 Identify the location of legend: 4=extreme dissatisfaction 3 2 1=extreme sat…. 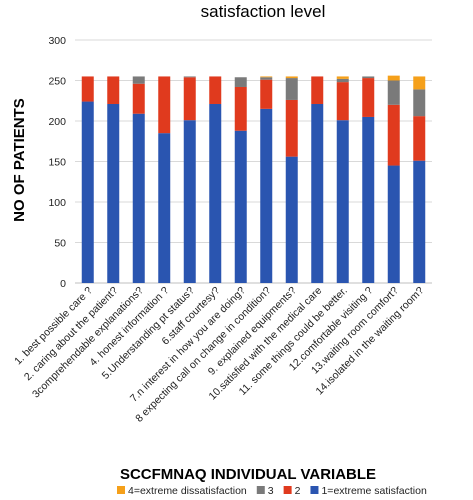
(272, 491).